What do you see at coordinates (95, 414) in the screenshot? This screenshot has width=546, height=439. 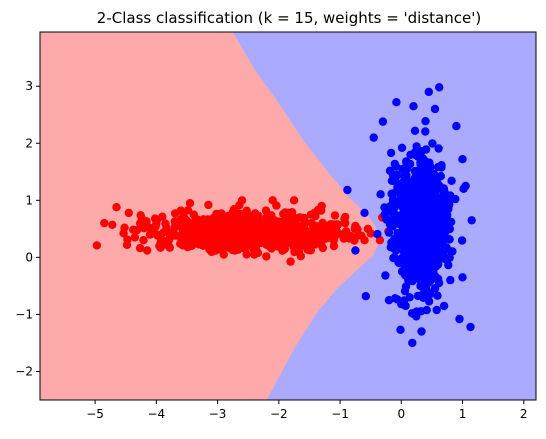 I see `x-tick-label: −5` at bounding box center [95, 414].